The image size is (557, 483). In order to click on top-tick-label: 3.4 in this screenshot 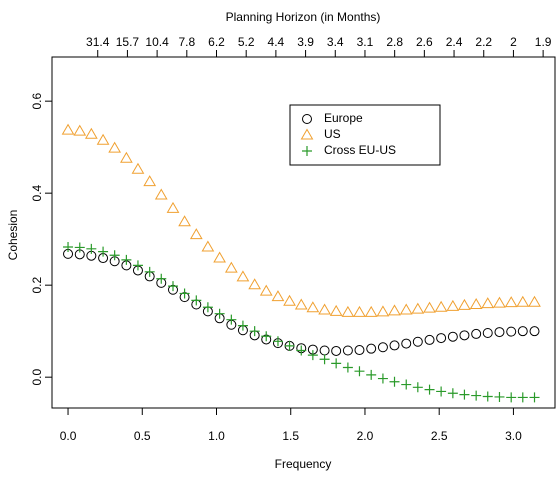, I will do `click(335, 42)`.